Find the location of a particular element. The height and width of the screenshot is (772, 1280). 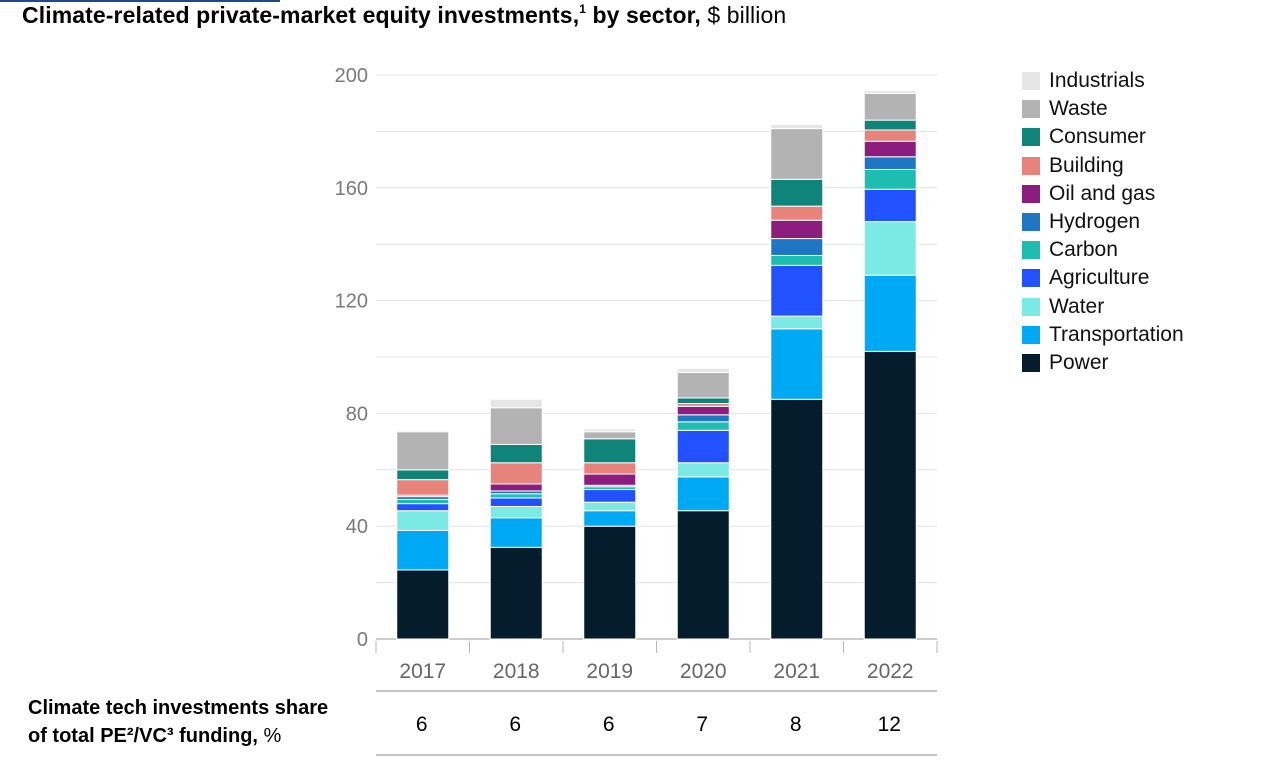

bar-segment-2022-waste is located at coordinates (890, 106).